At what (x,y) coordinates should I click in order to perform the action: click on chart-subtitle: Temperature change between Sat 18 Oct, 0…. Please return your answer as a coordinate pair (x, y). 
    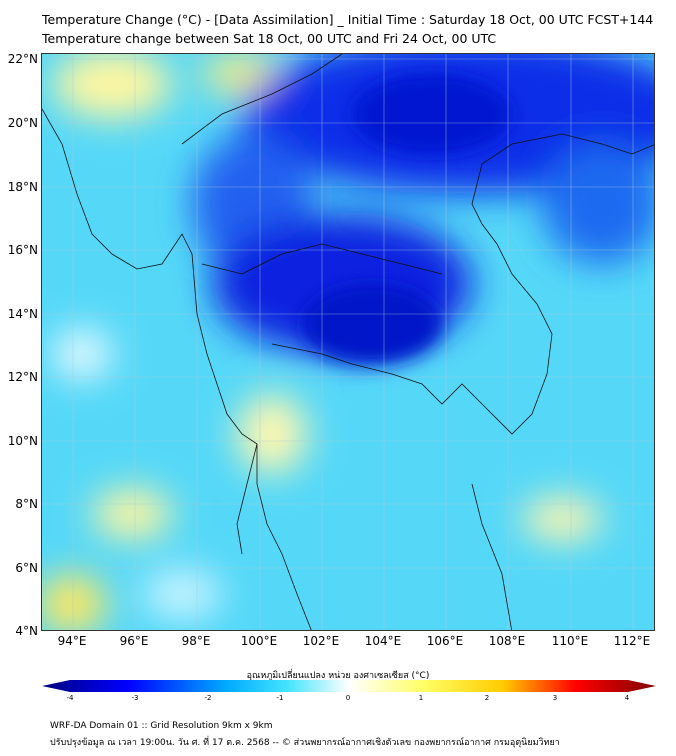
    Looking at the image, I should click on (269, 38).